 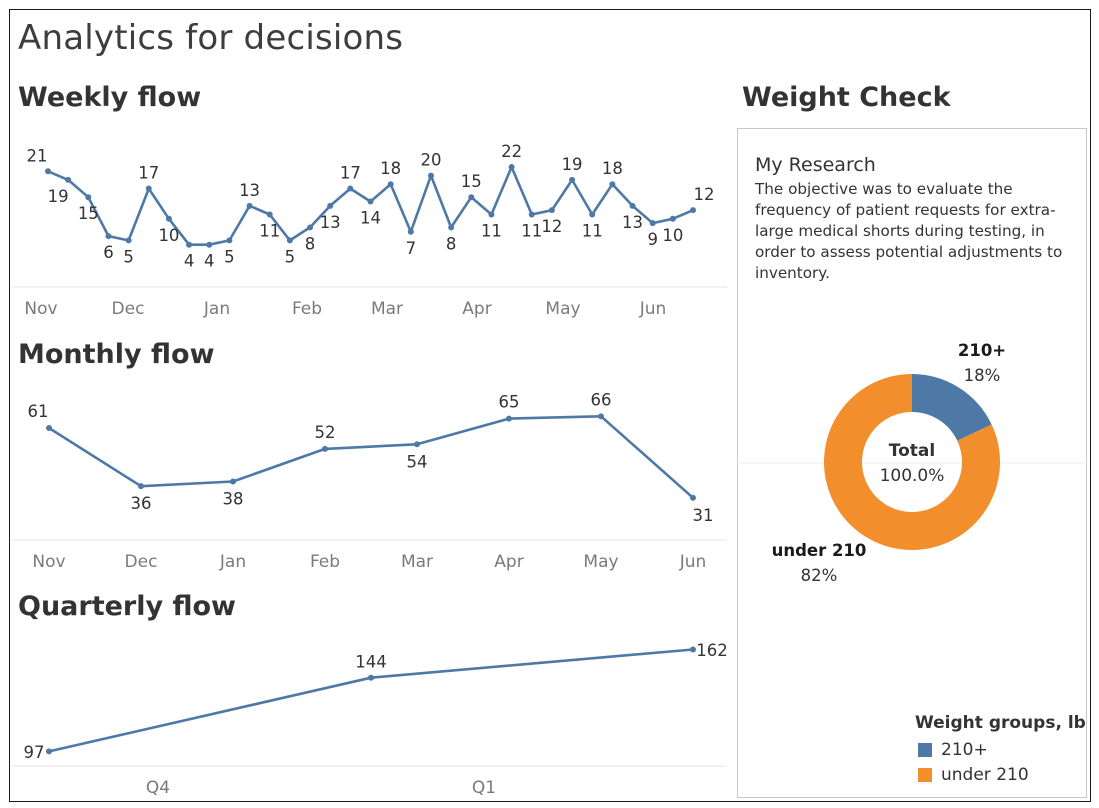 I want to click on legend-item-210-plus: 210+, so click(x=953, y=750).